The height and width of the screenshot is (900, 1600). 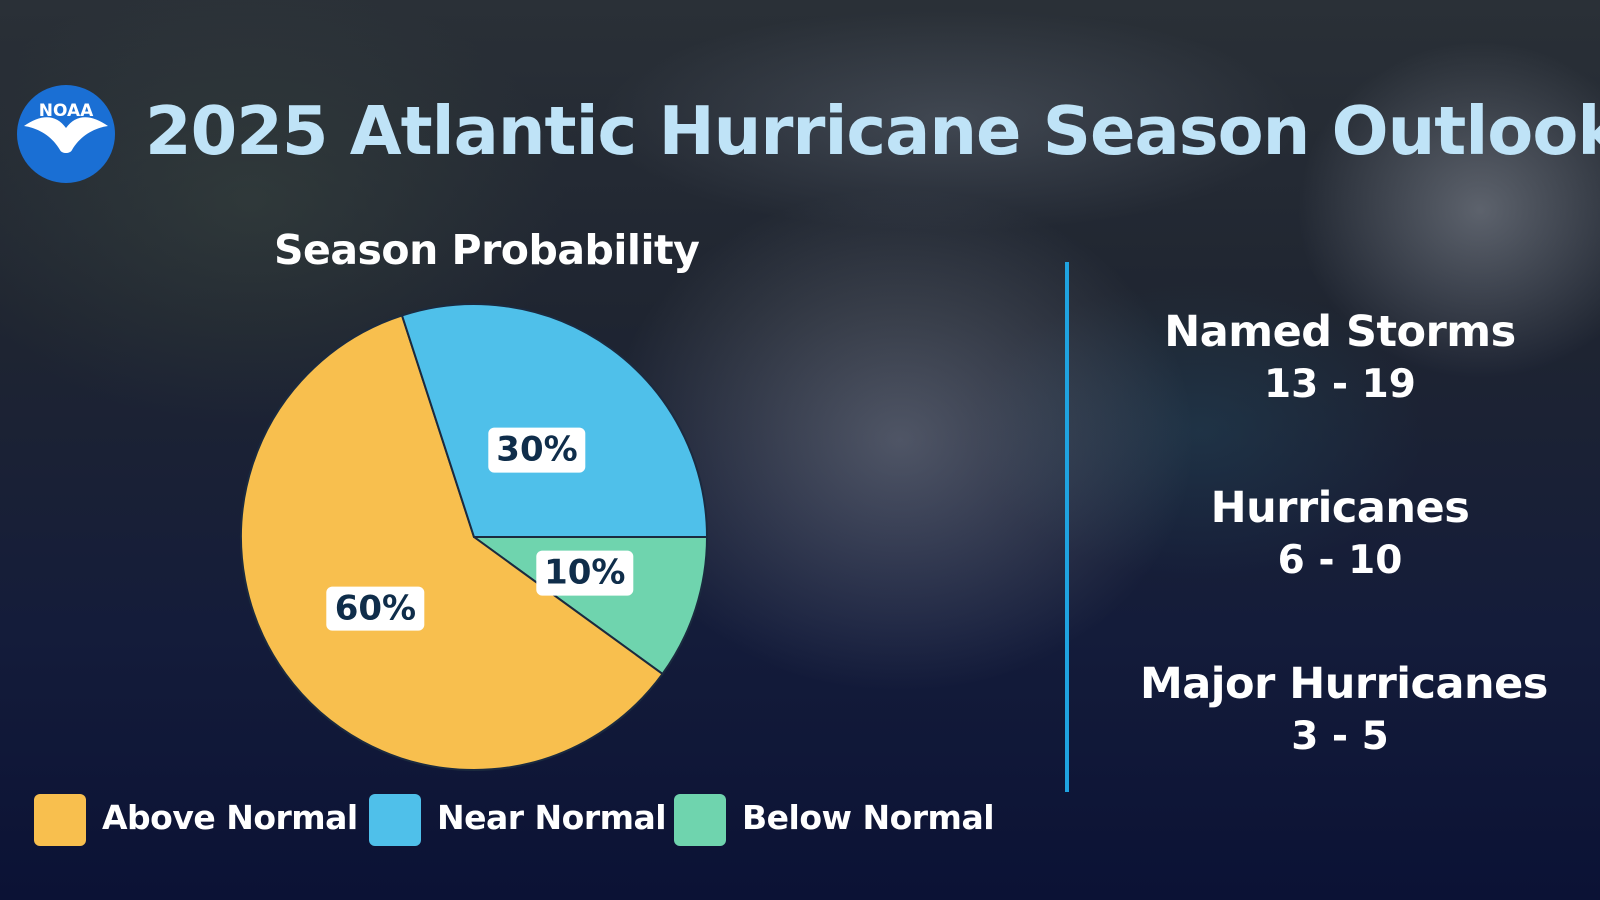 What do you see at coordinates (589, 606) in the screenshot?
I see `pie-slice-below-normal` at bounding box center [589, 606].